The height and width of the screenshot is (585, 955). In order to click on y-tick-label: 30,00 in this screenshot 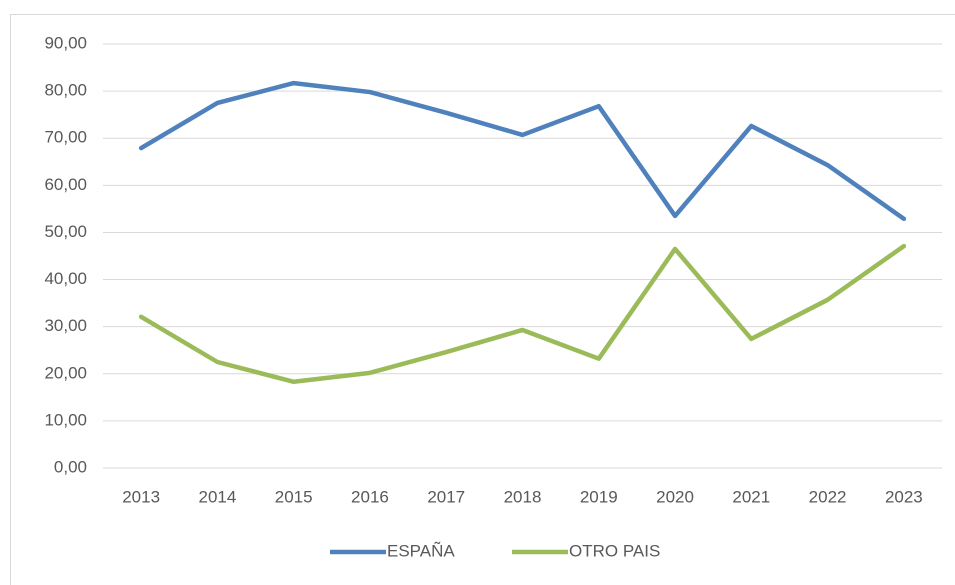, I will do `click(65, 325)`.